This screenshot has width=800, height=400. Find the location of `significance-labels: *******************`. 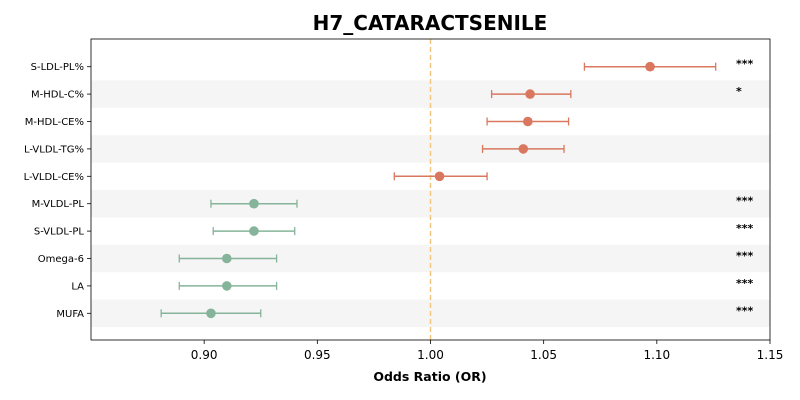

significance-labels: ******************* is located at coordinates (745, 188).